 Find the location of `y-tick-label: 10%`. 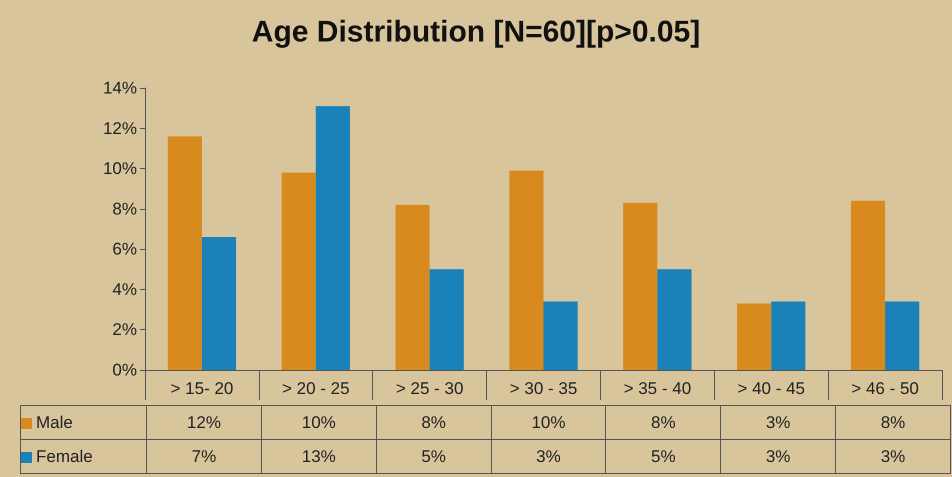

y-tick-label: 10% is located at coordinates (119, 168).